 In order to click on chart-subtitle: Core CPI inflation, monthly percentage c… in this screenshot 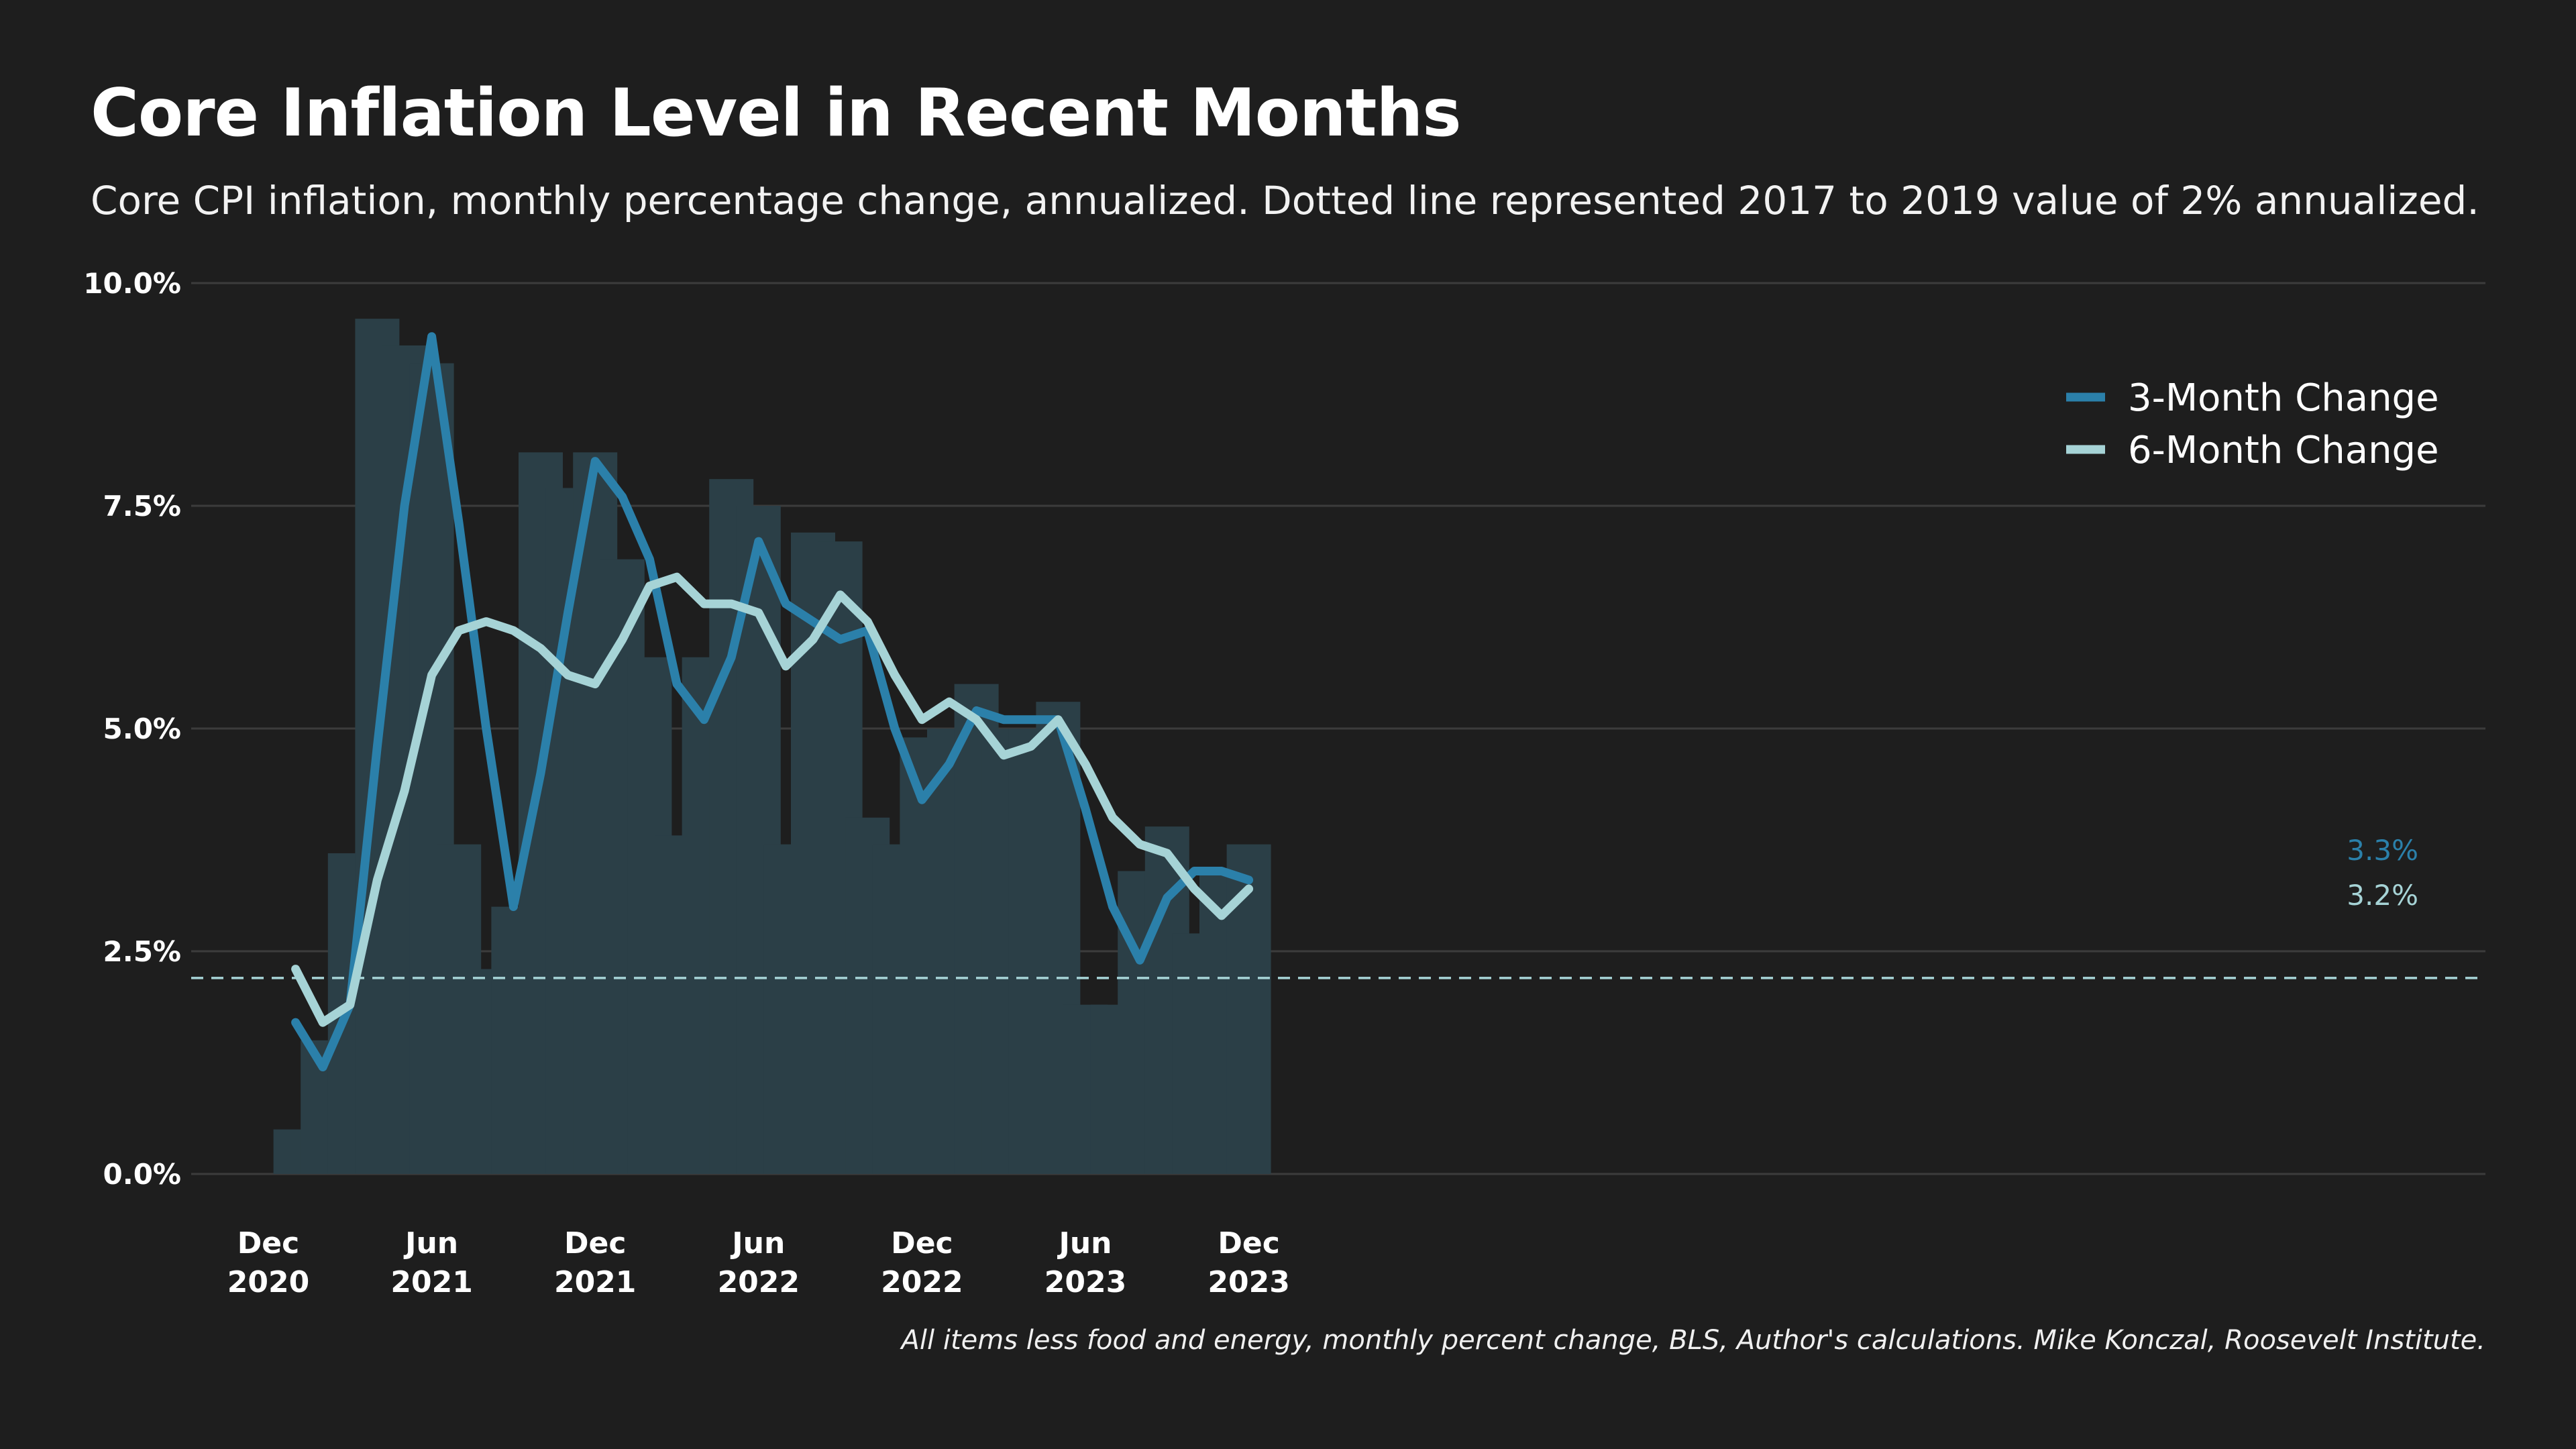, I will do `click(1285, 200)`.